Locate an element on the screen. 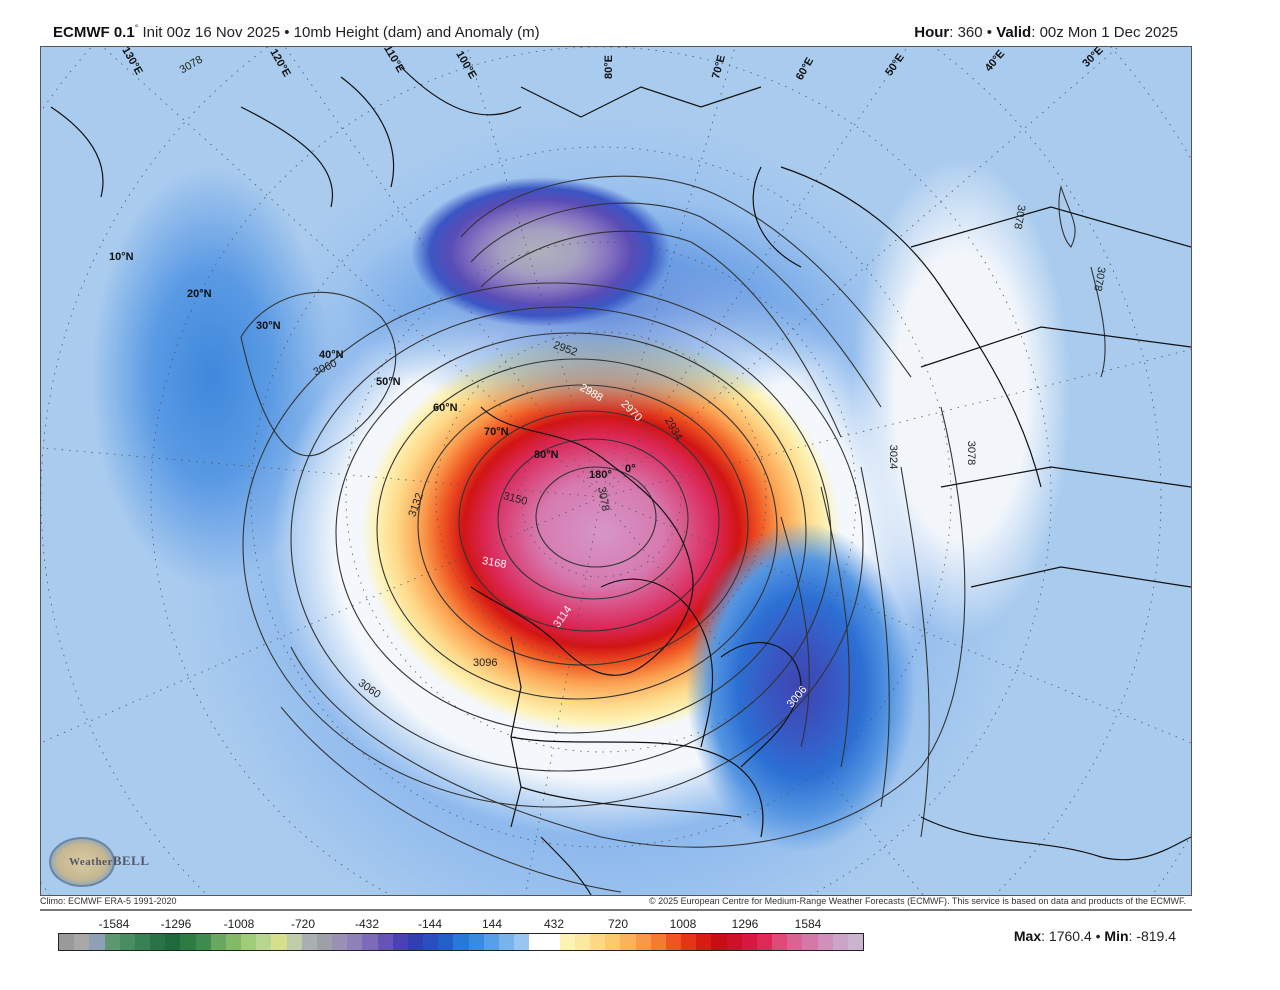  colorbar-tick: -1008 is located at coordinates (239, 924).